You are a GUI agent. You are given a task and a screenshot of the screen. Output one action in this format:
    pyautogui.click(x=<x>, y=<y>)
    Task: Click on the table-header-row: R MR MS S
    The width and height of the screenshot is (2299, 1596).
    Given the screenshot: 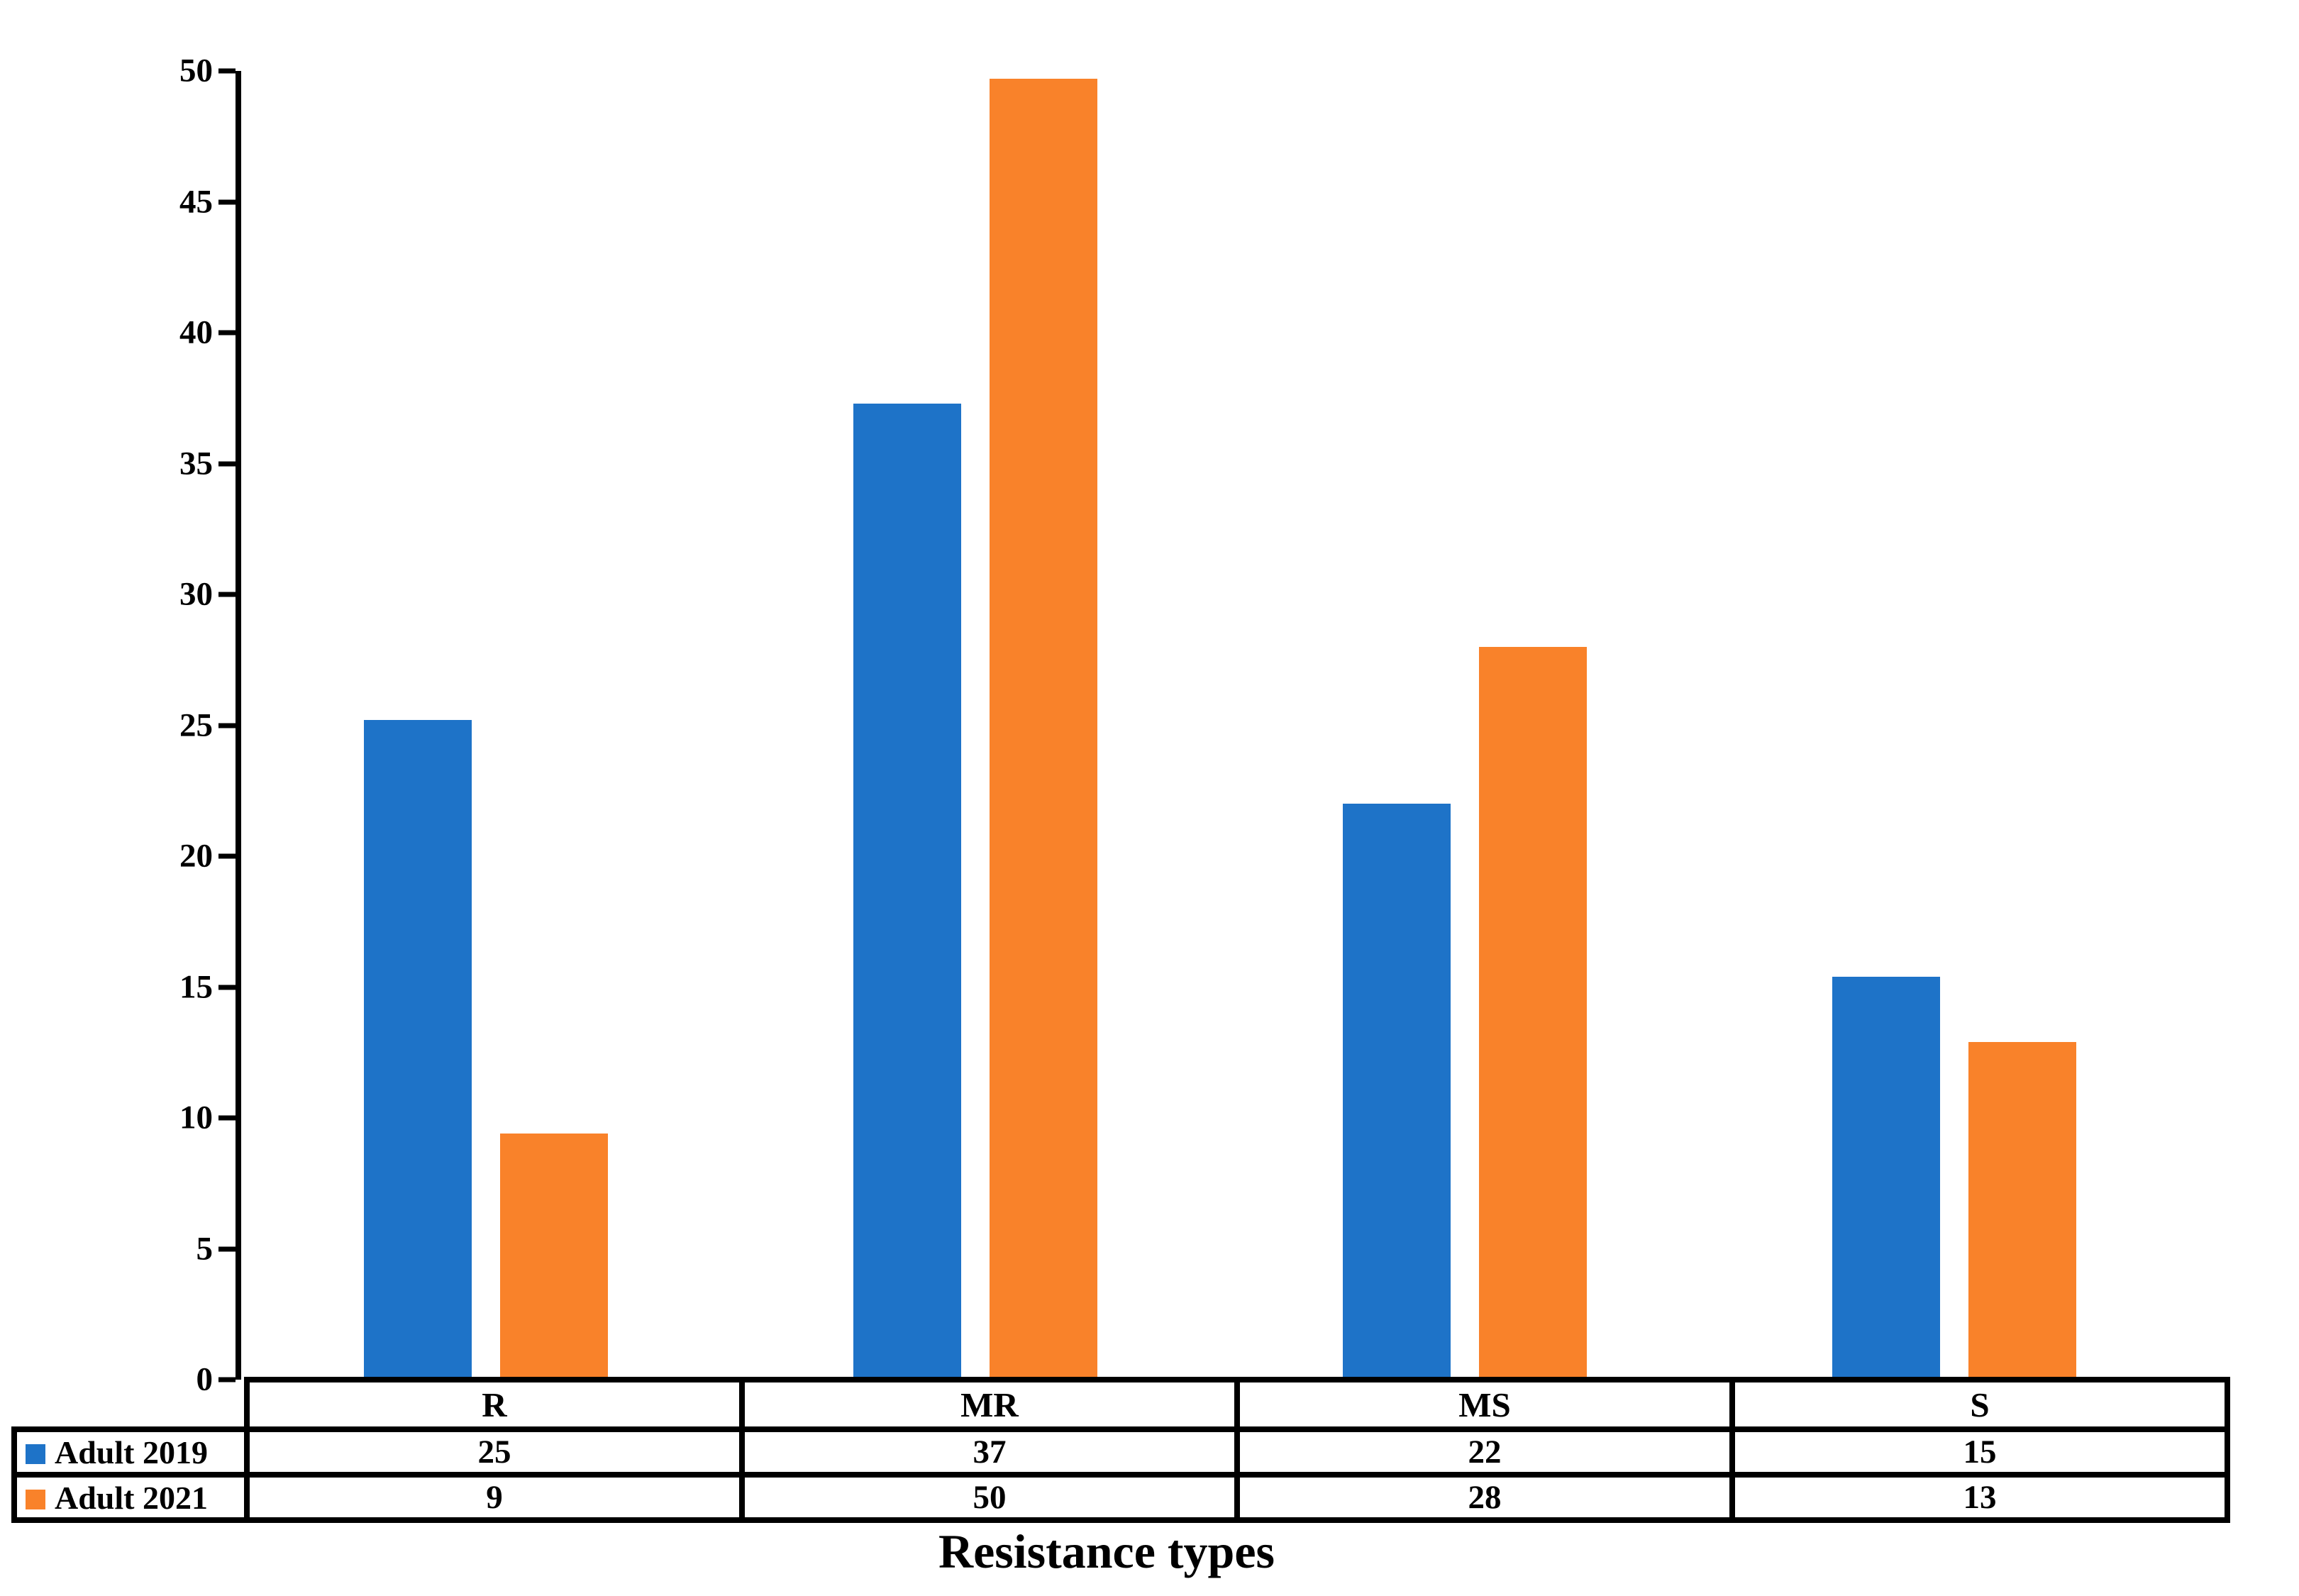 What is the action you would take?
    pyautogui.click(x=1122, y=1404)
    